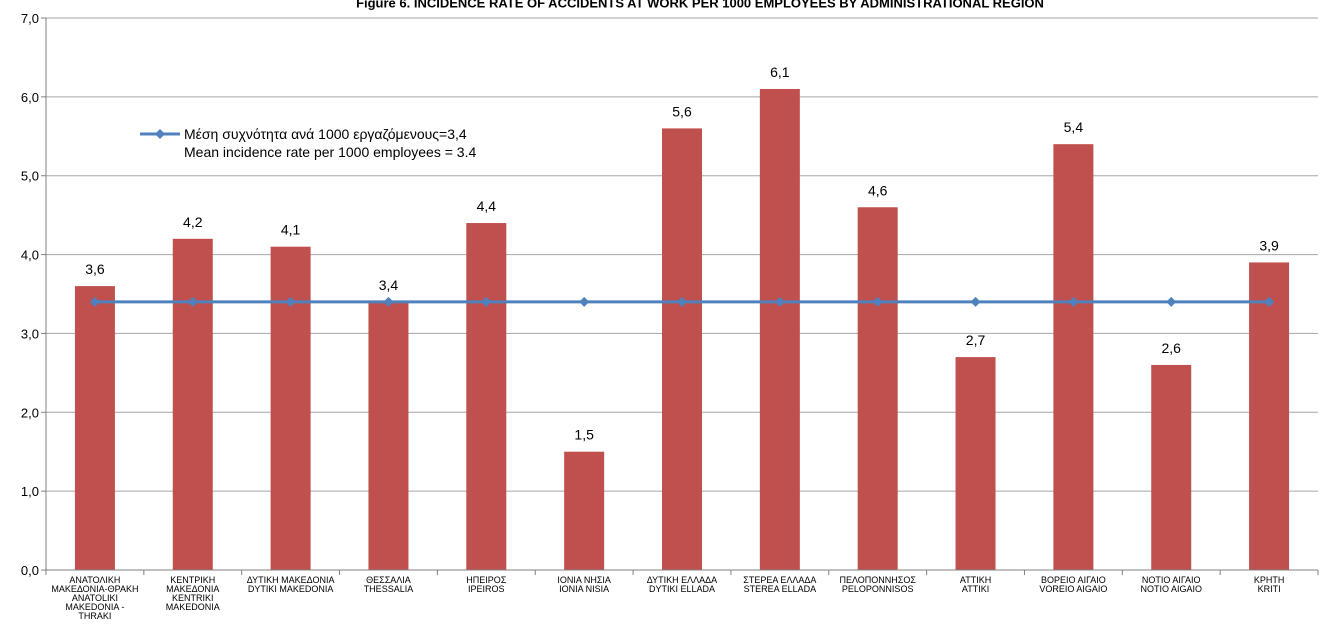 Image resolution: width=1322 pixels, height=630 pixels. Describe the element at coordinates (30, 97) in the screenshot. I see `y-tick-label: 6,0` at that location.